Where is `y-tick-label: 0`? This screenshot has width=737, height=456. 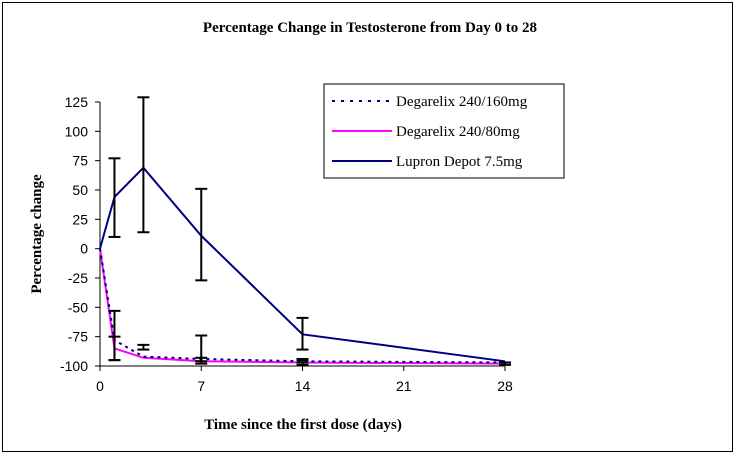 y-tick-label: 0 is located at coordinates (84, 249).